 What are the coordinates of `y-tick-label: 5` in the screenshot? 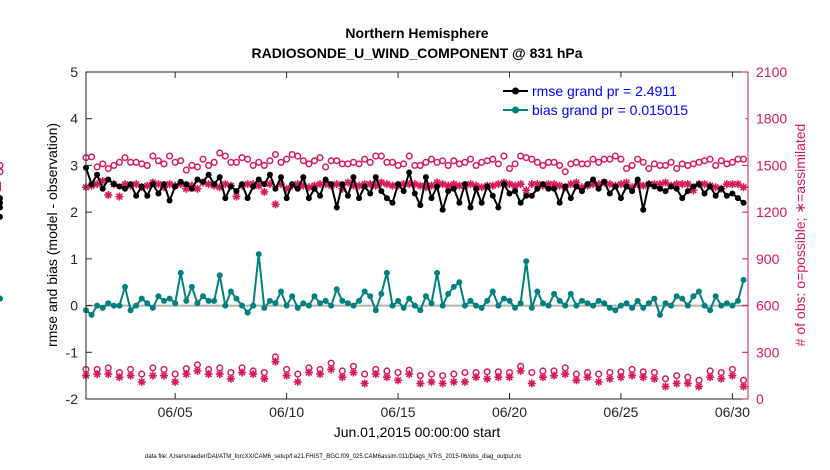 It's located at (74, 72).